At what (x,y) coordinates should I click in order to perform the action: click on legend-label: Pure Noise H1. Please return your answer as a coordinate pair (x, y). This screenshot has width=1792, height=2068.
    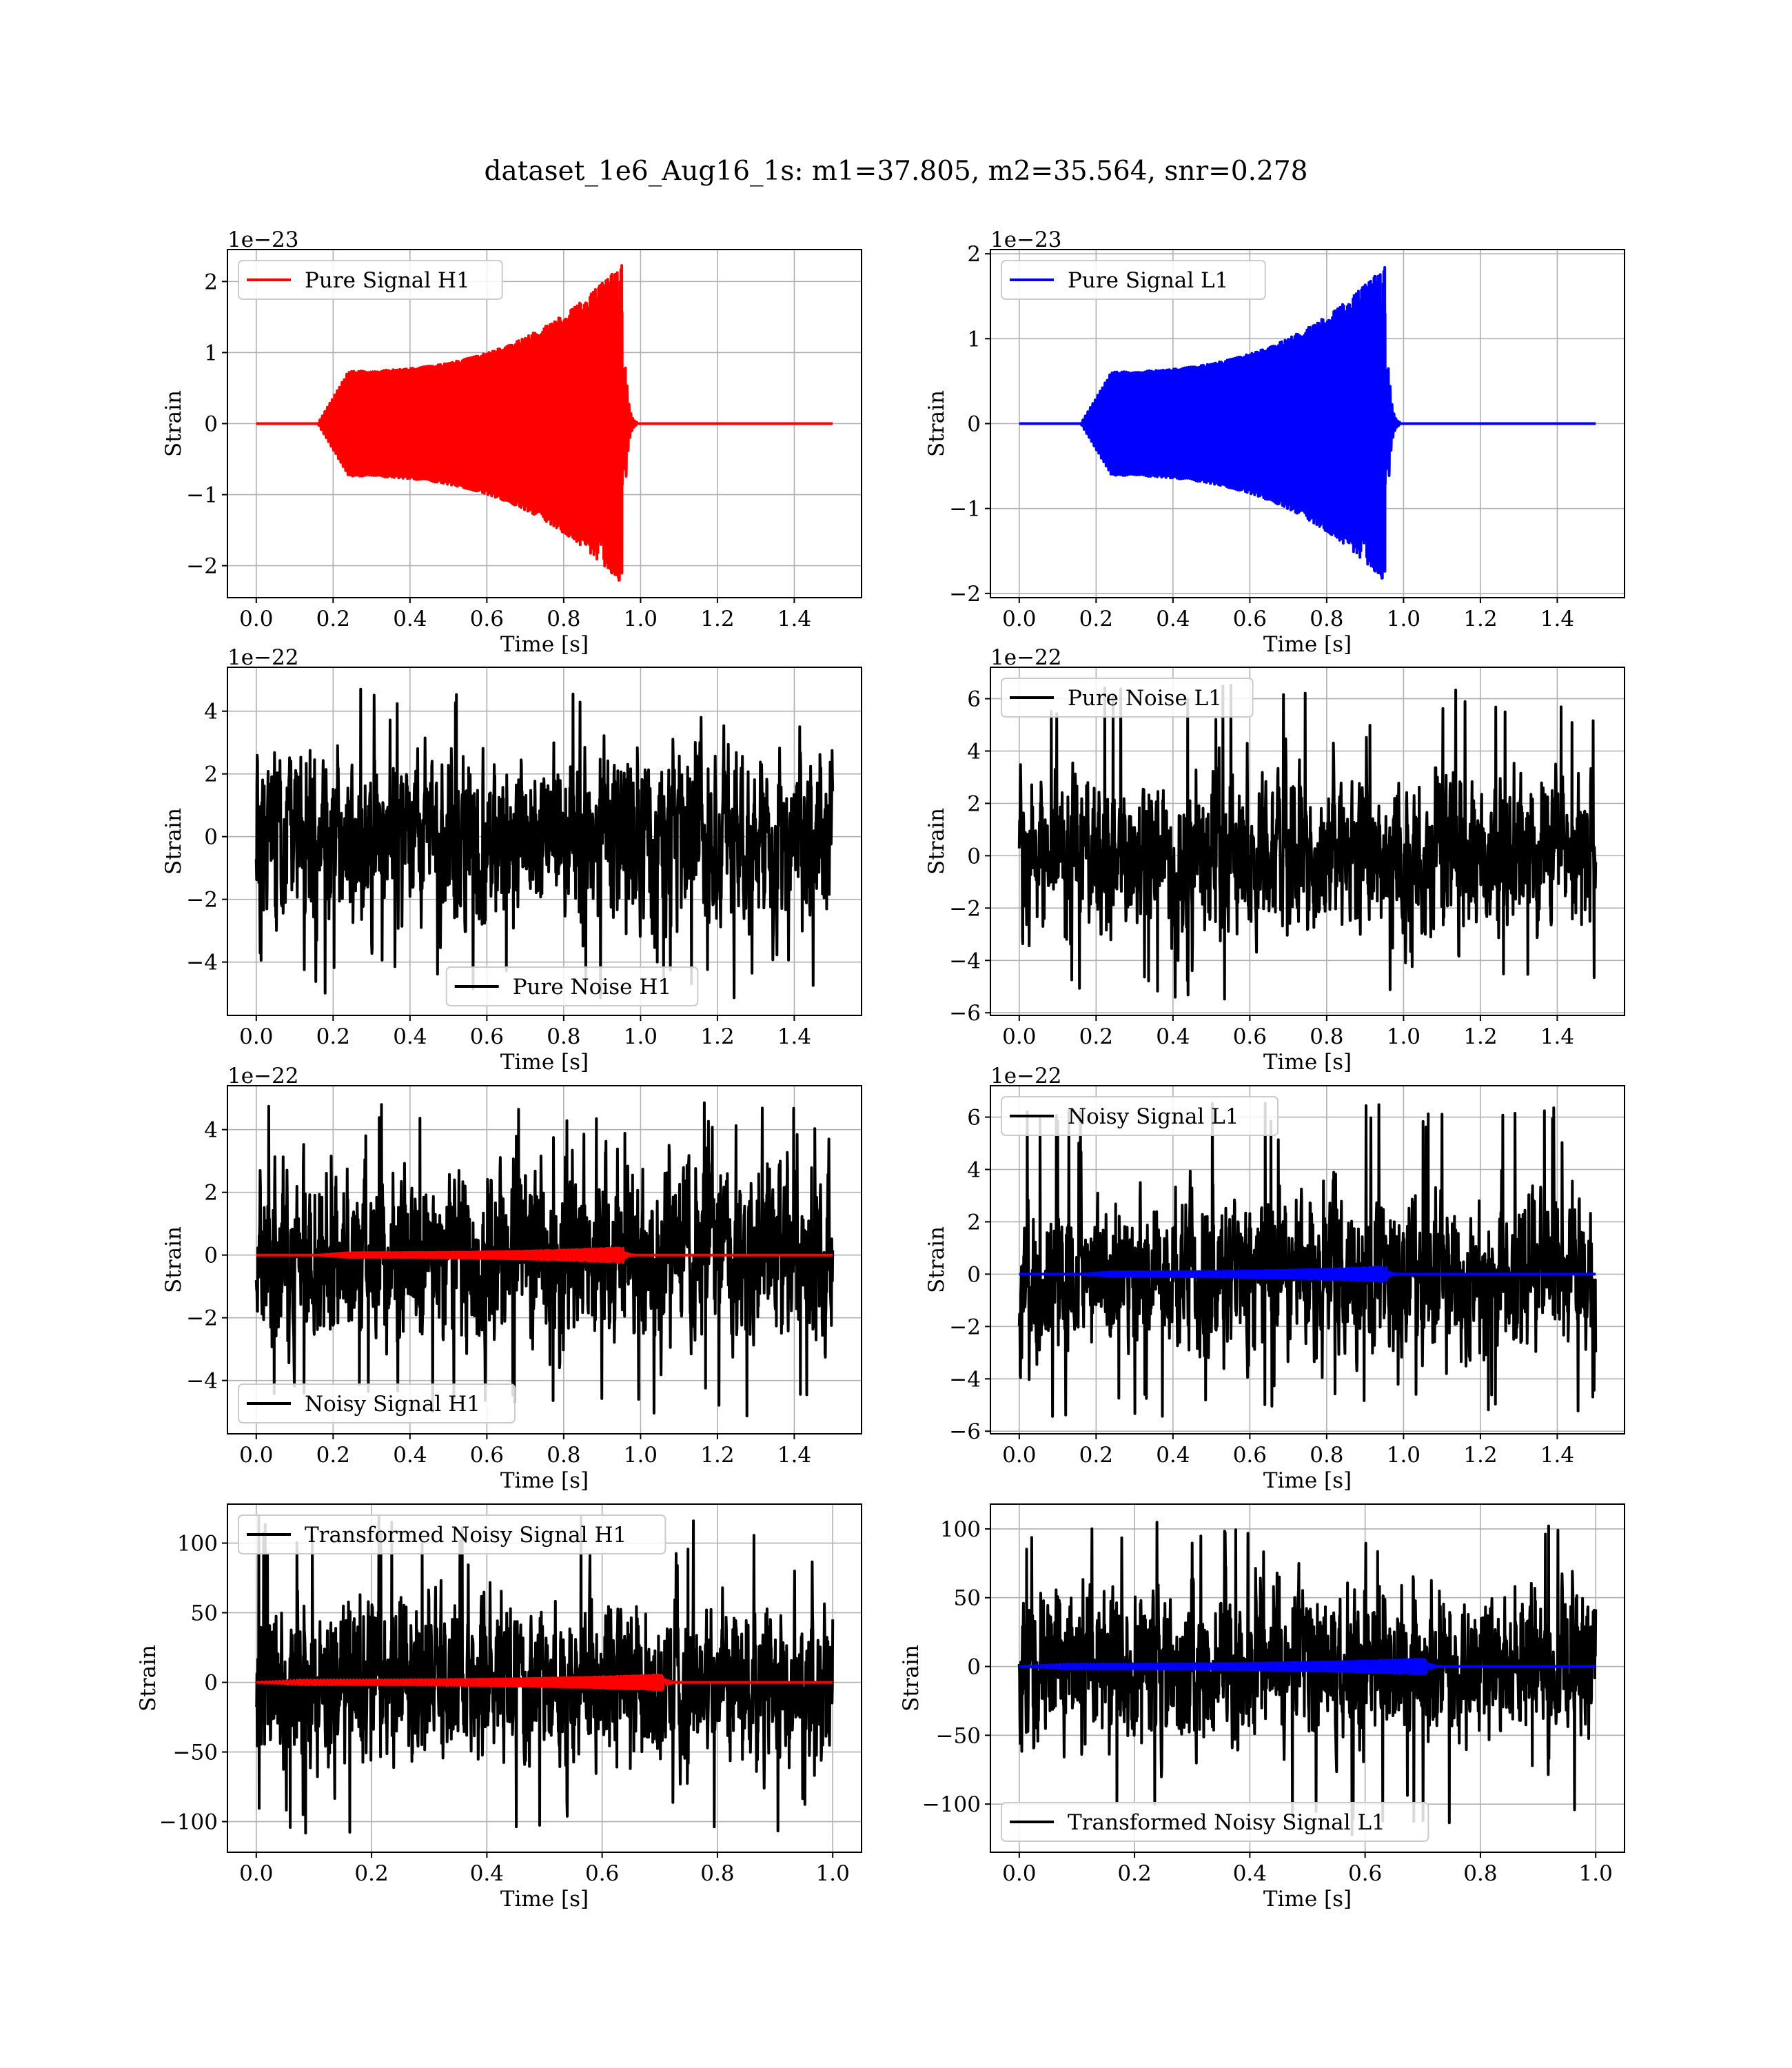
    Looking at the image, I should click on (592, 988).